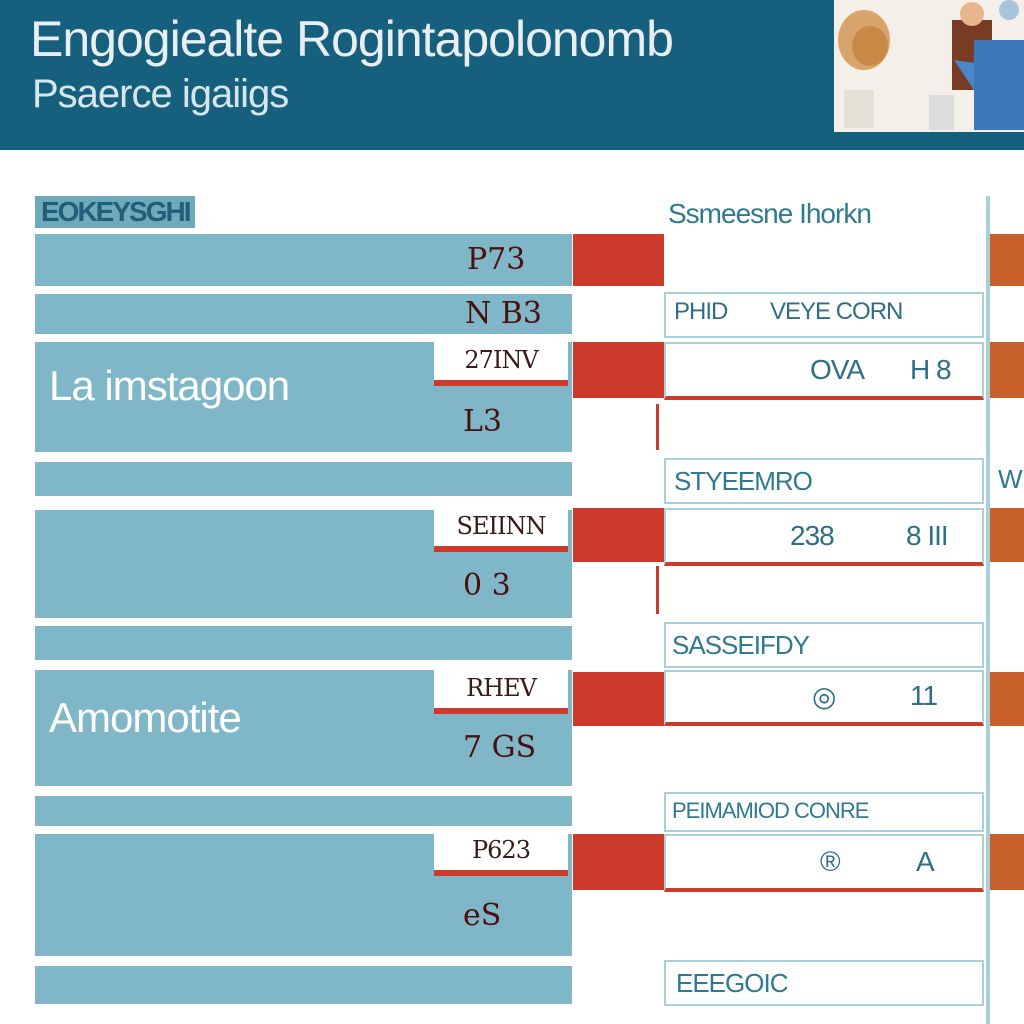 This screenshot has width=1024, height=1024. I want to click on left-row-7-value: 7 GS, so click(500, 747).